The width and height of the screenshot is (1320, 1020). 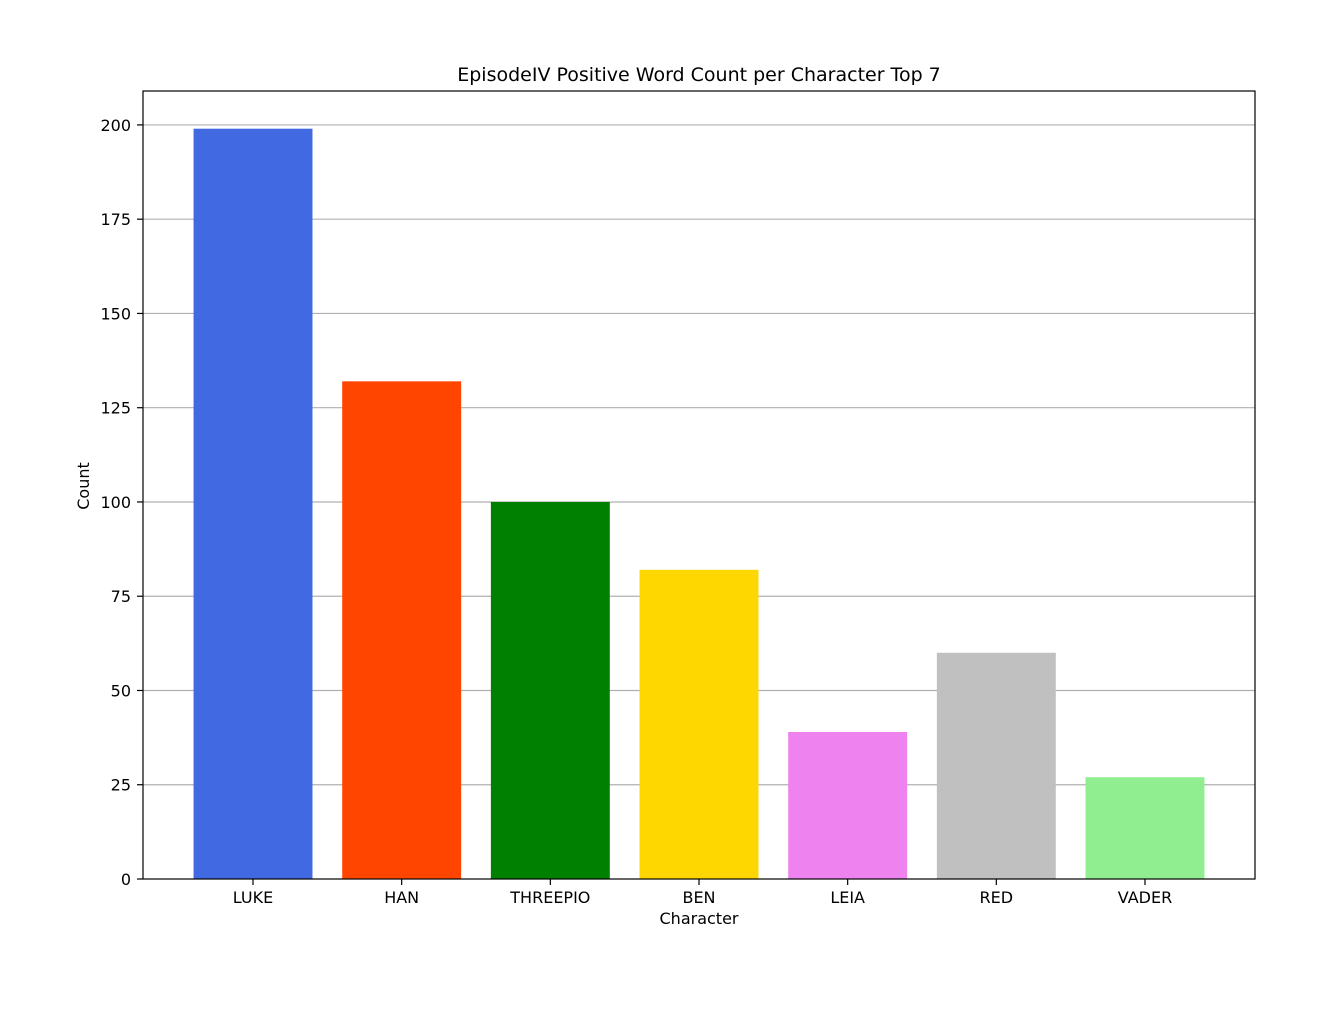 I want to click on y-axis-ticks: 0 25 50 75 100 125 150 175 200, so click(x=121, y=502).